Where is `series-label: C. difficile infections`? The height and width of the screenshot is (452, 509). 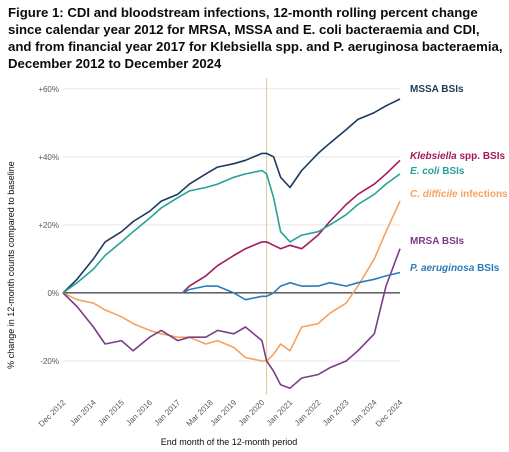 series-label: C. difficile infections is located at coordinates (459, 194).